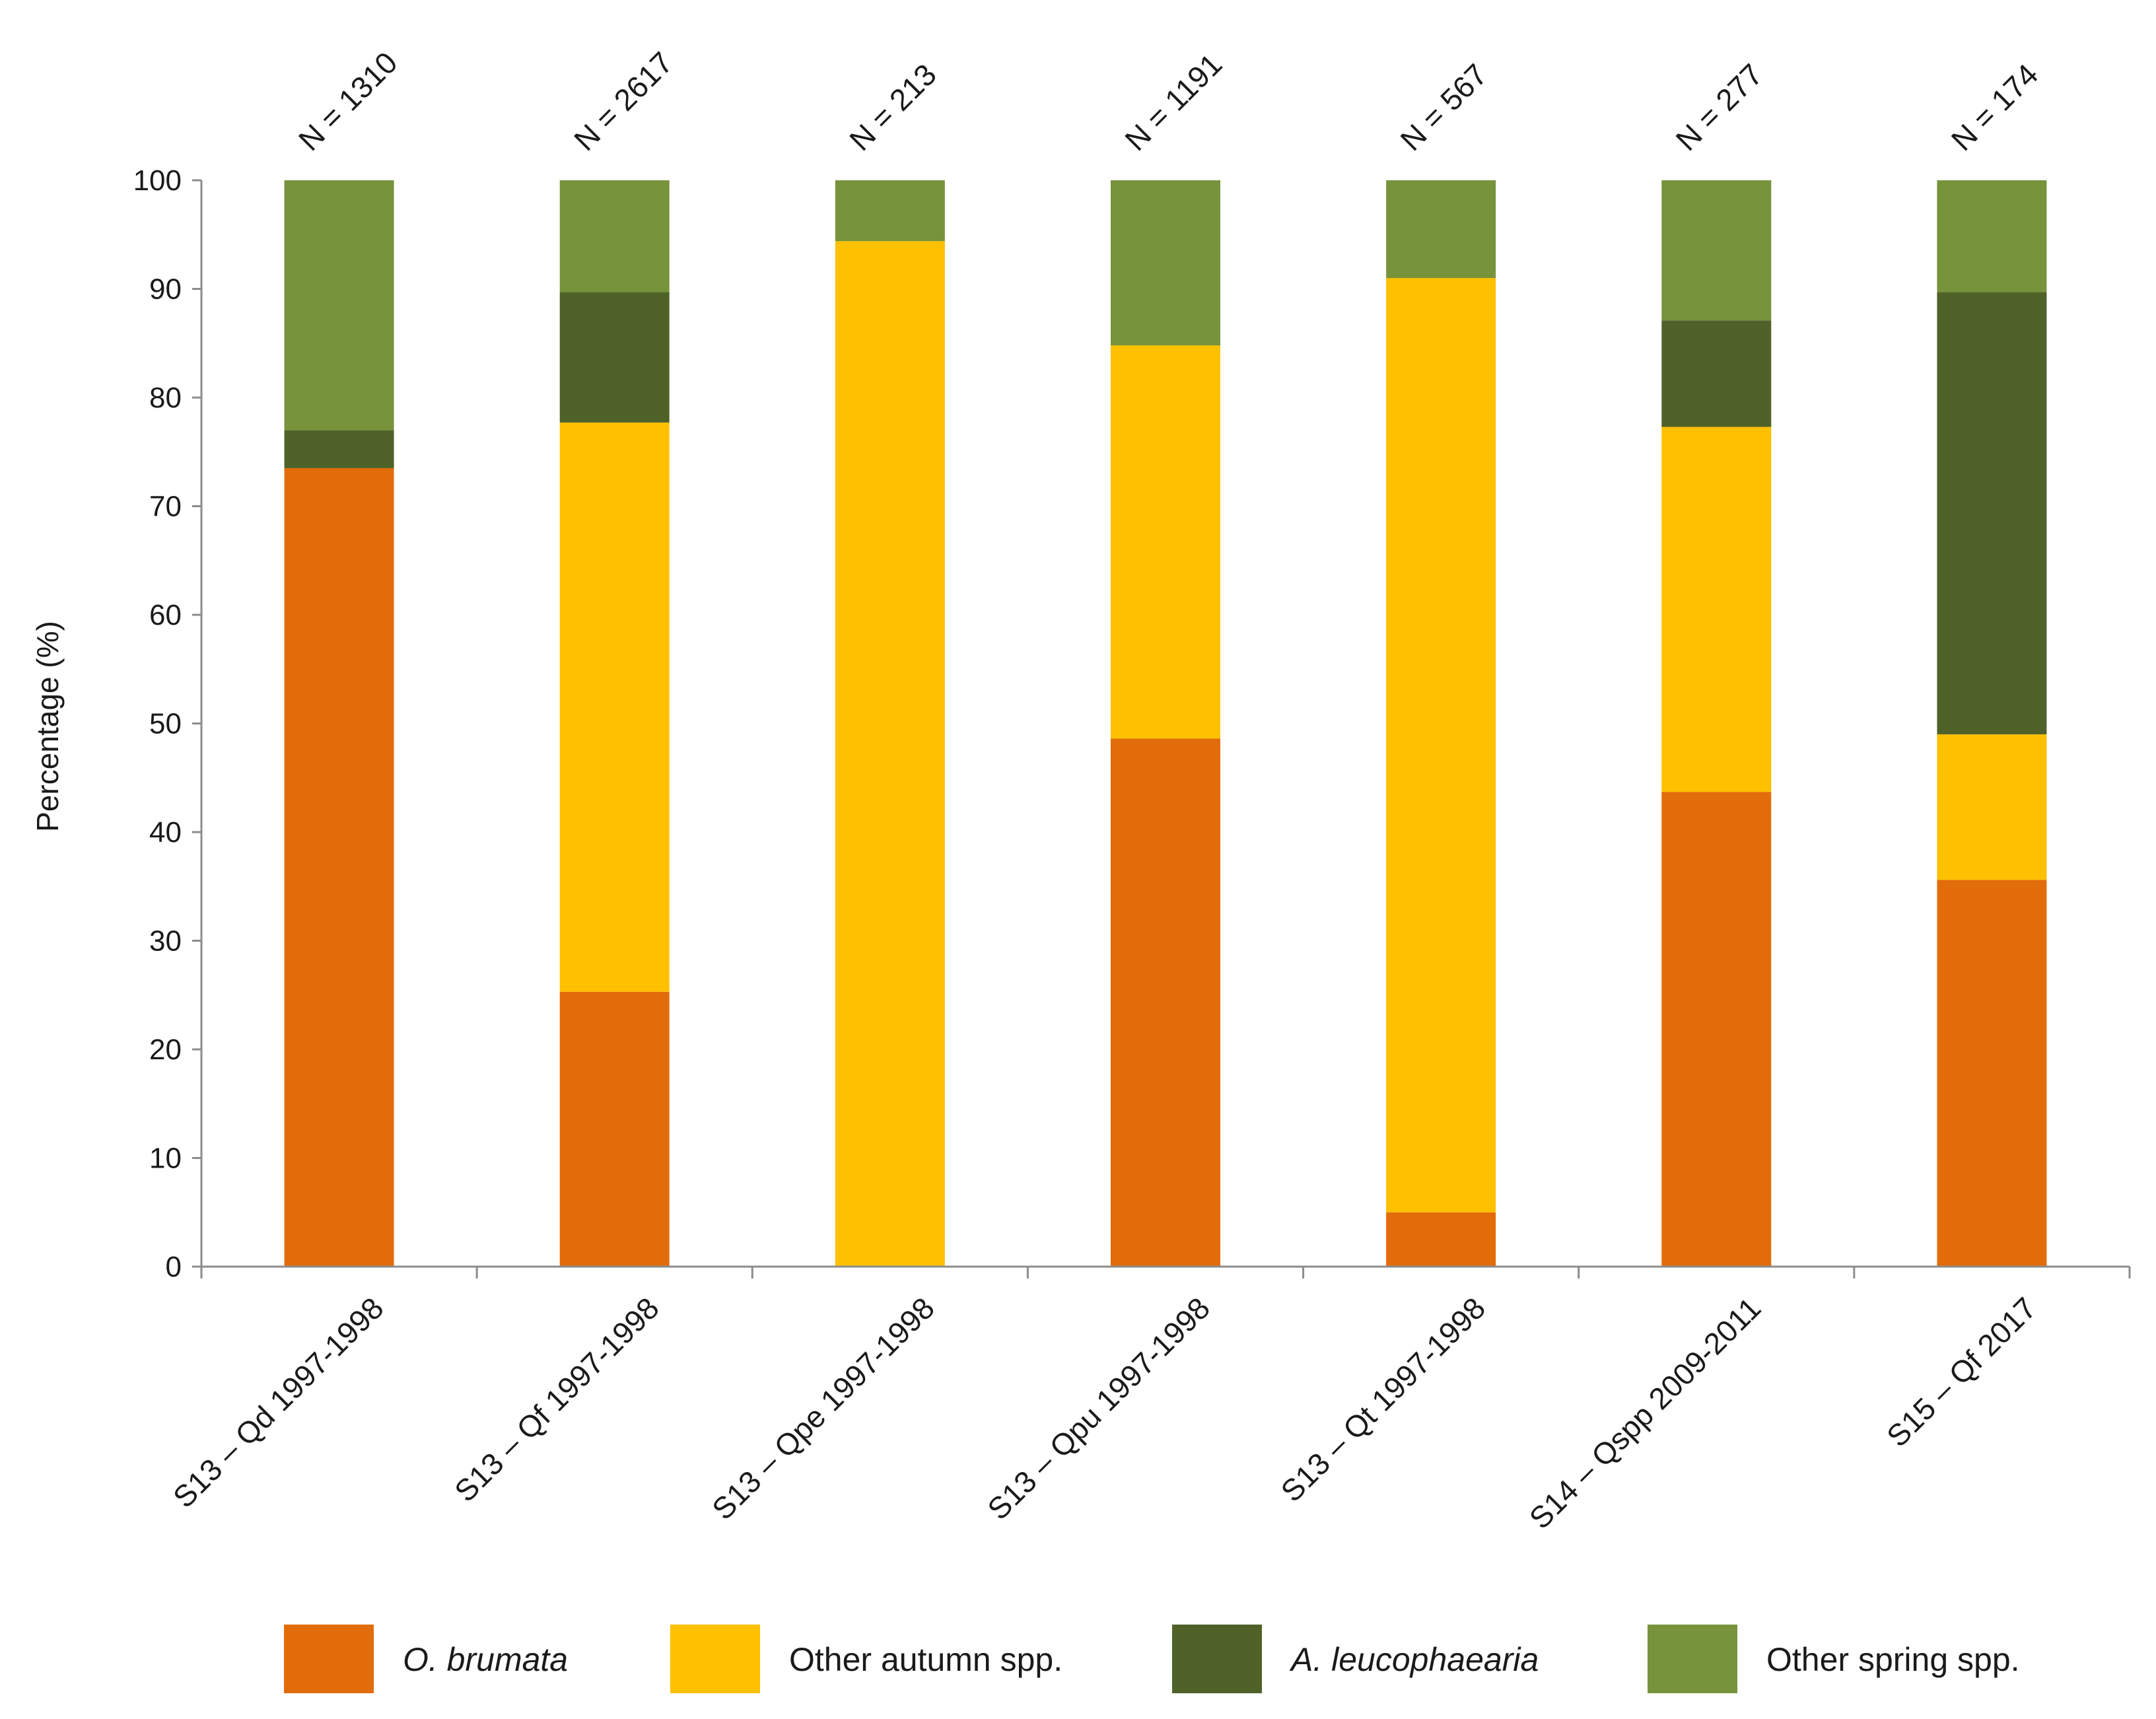 The height and width of the screenshot is (1719, 2156). Describe the element at coordinates (1173, 102) in the screenshot. I see `bar-n-label: N = 1191` at that location.